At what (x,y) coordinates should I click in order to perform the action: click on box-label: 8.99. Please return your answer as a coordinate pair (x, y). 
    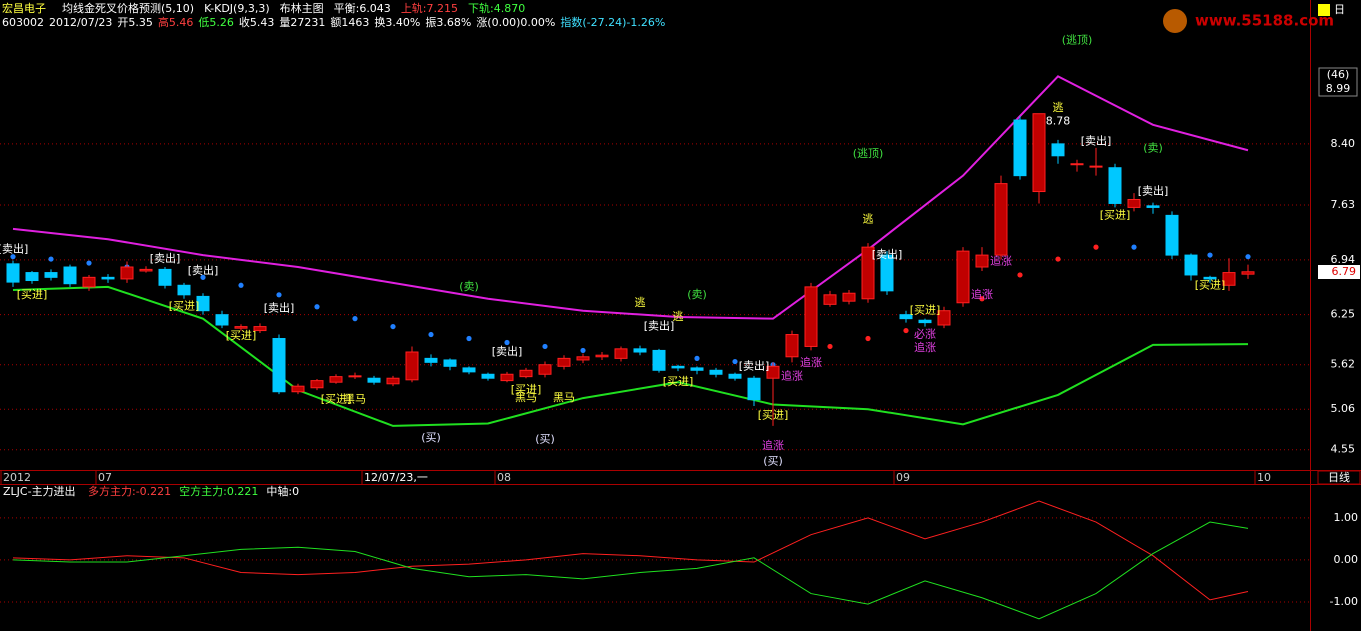
    Looking at the image, I should click on (1338, 88).